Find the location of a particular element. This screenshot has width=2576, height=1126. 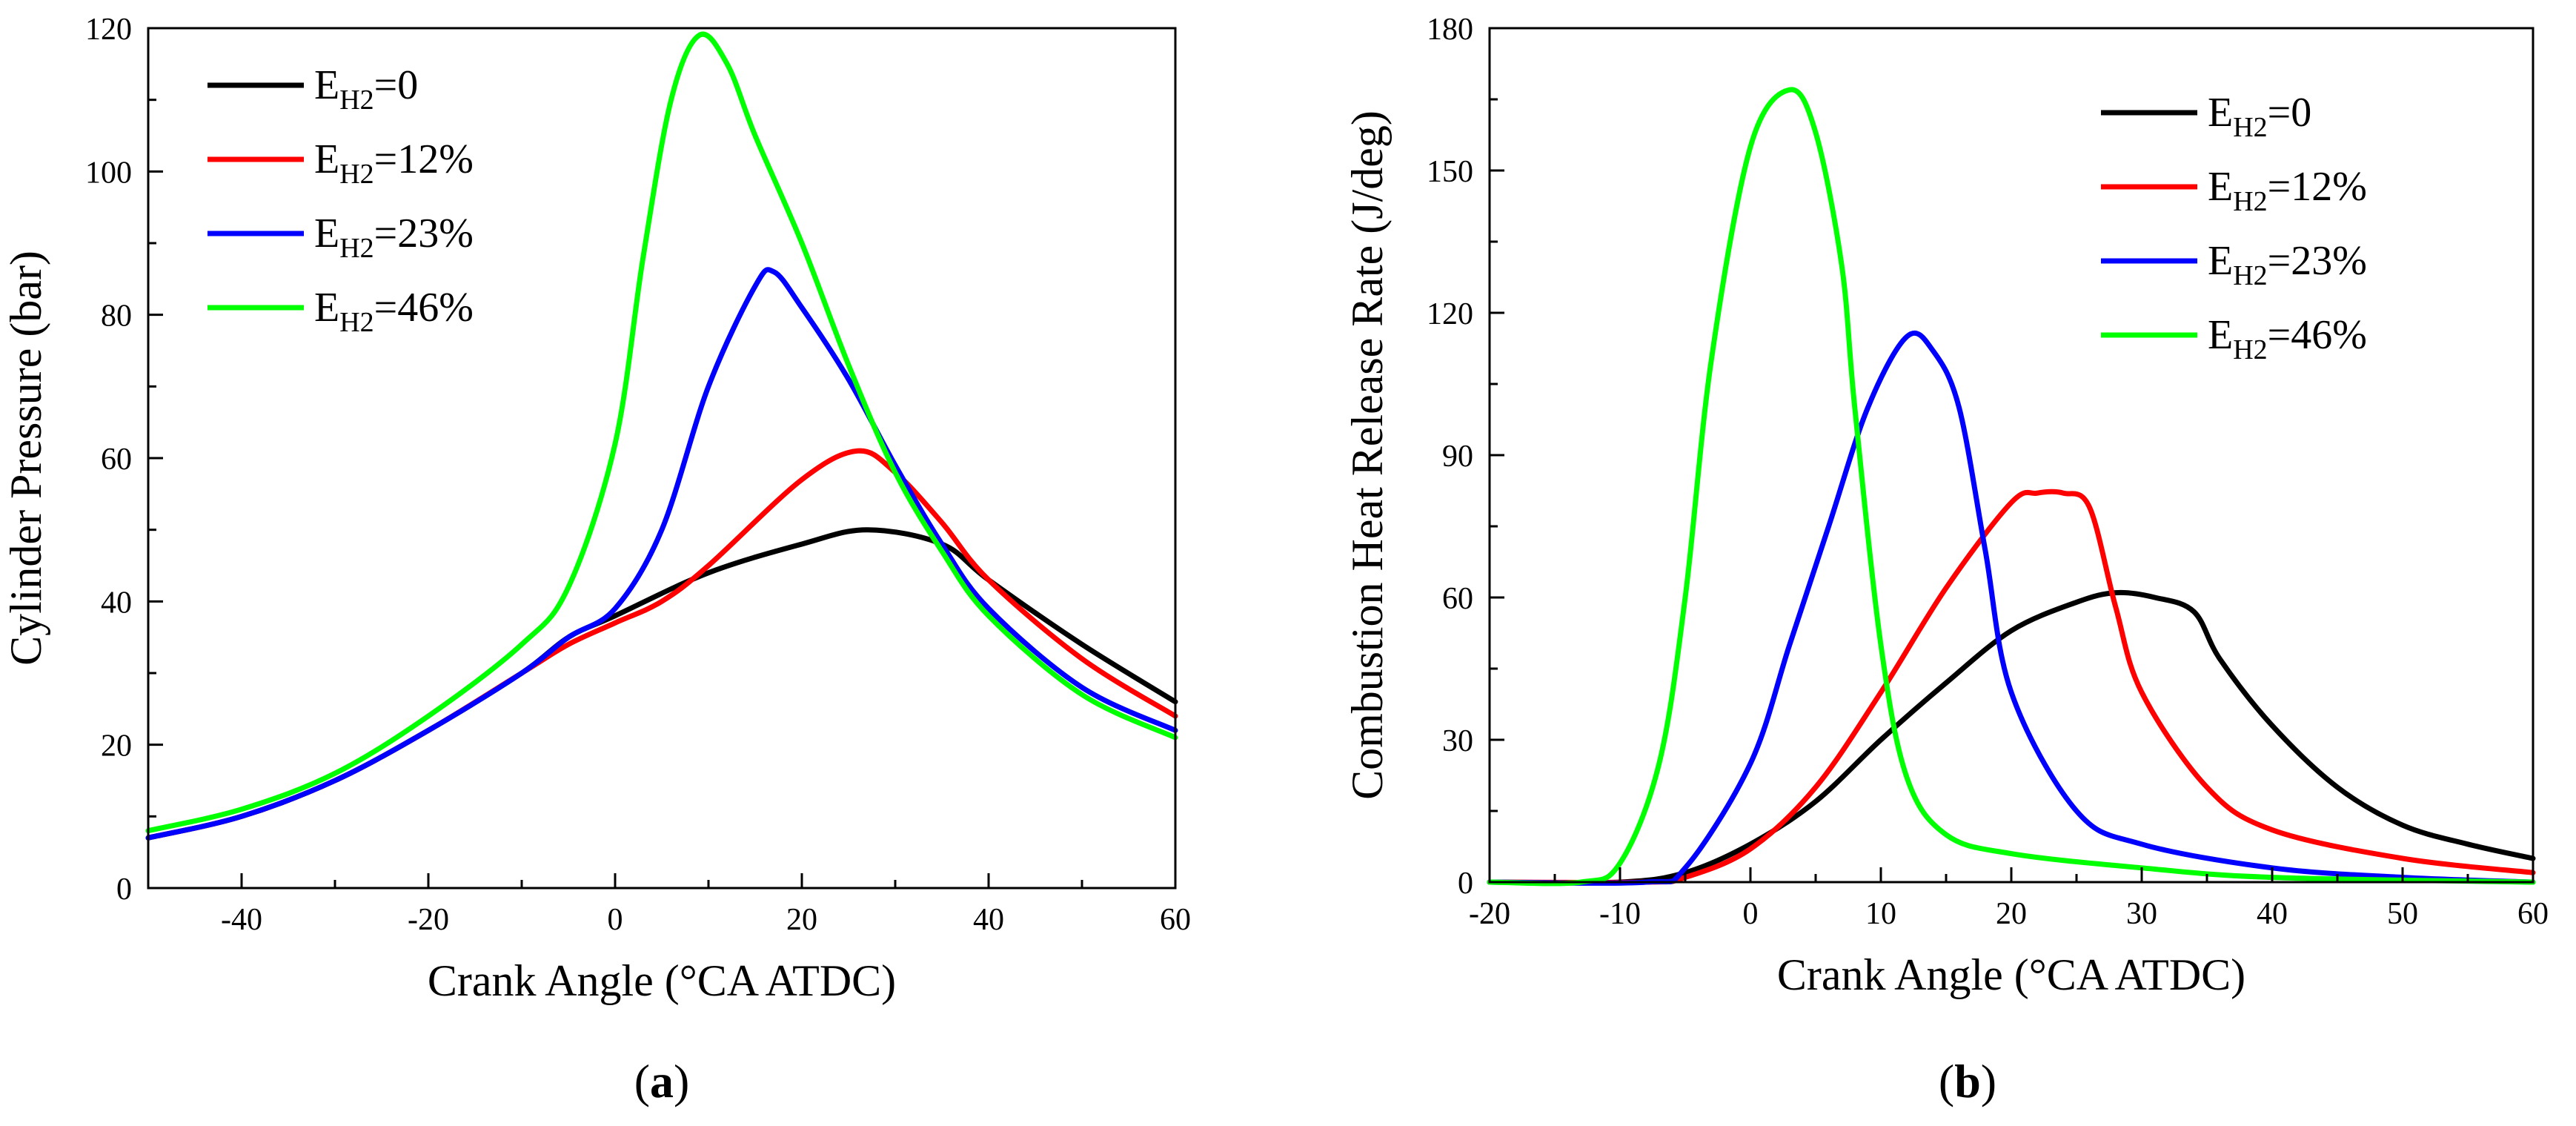

y-tick-label-a: 60 is located at coordinates (116, 460).